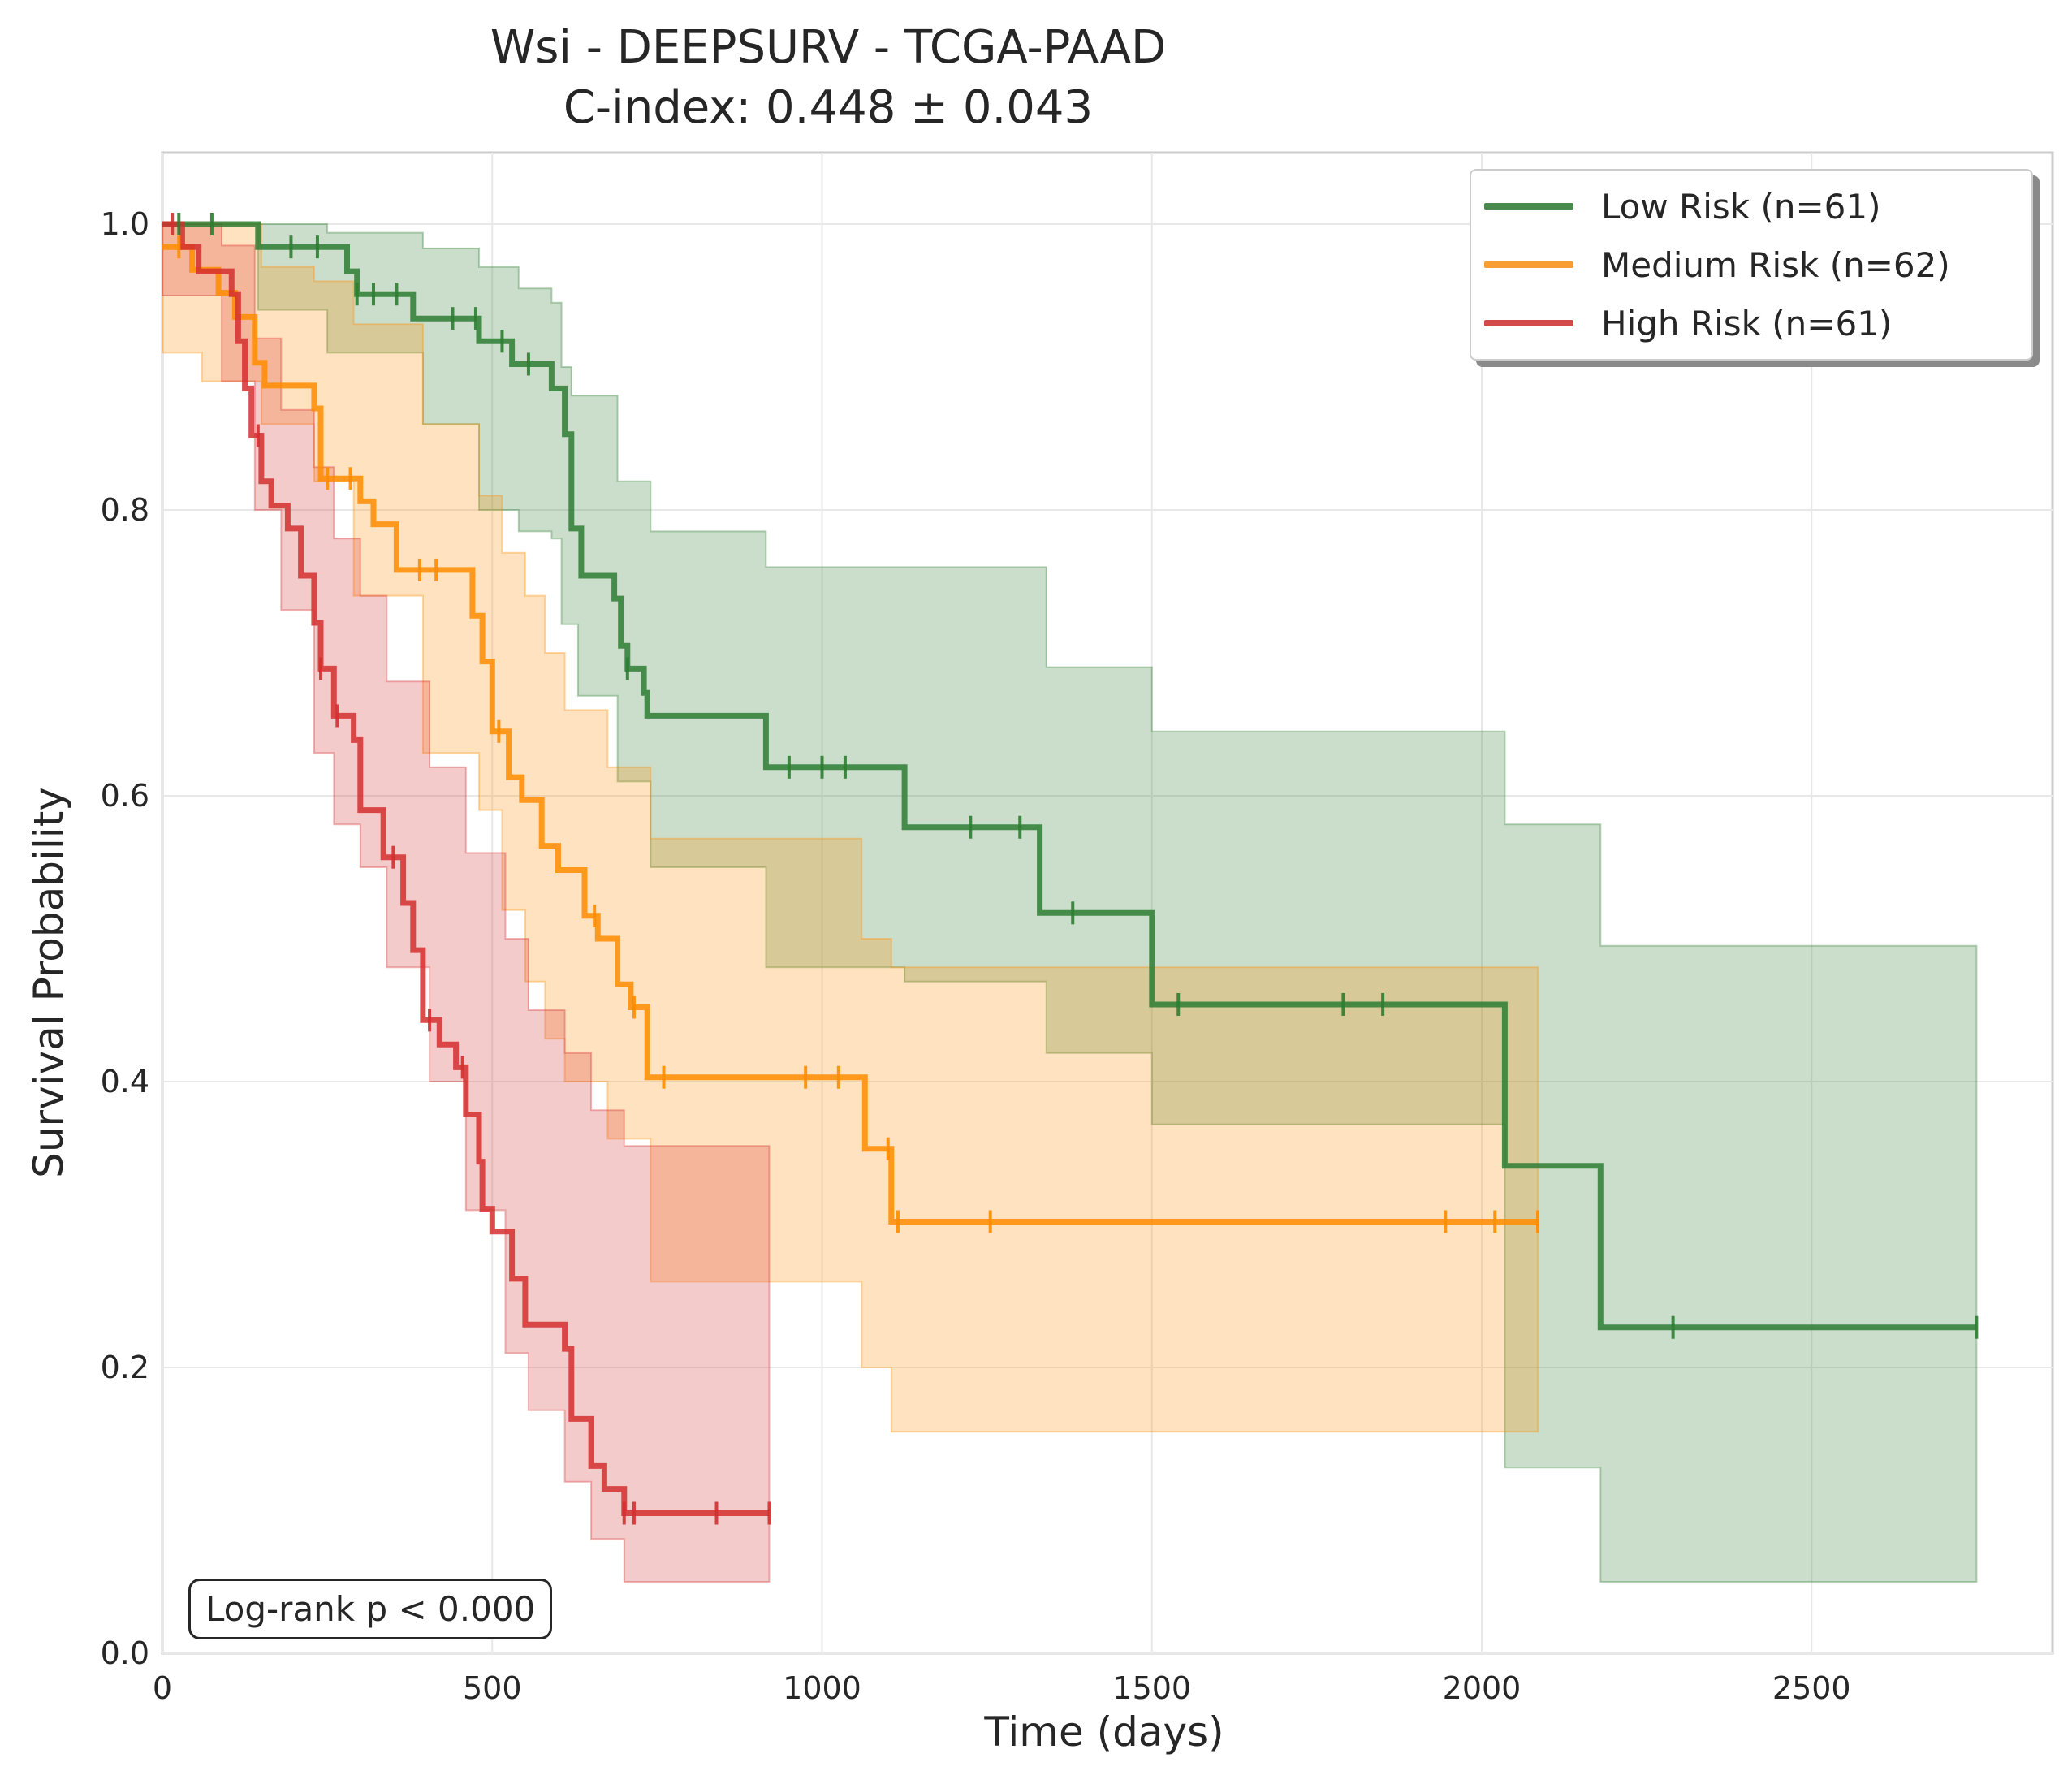 The height and width of the screenshot is (1784, 2072). I want to click on y-tick-label: 1.0, so click(125, 224).